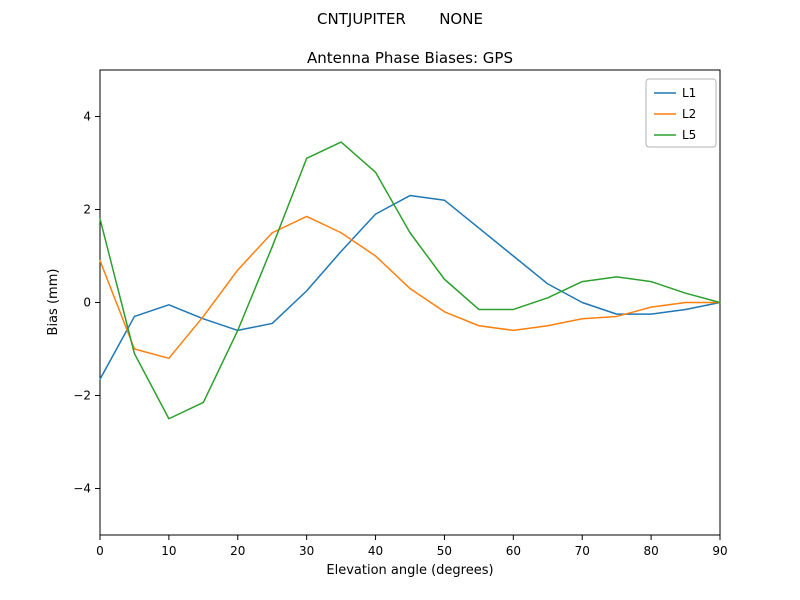 The height and width of the screenshot is (600, 800). Describe the element at coordinates (444, 551) in the screenshot. I see `x-tick-label: 50` at that location.